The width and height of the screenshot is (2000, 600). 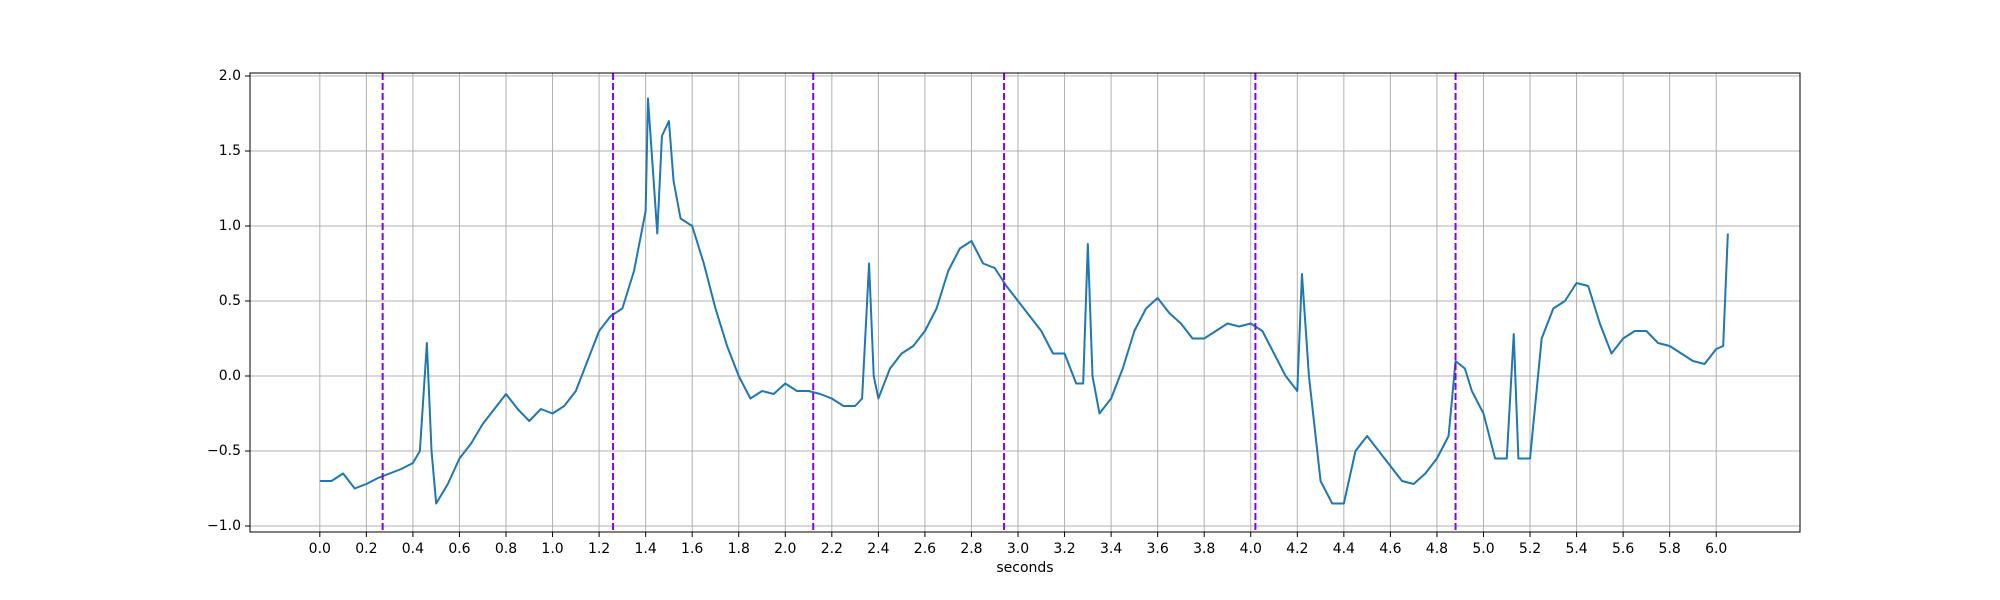 I want to click on x-tick-label: 4.2, so click(x=1297, y=549).